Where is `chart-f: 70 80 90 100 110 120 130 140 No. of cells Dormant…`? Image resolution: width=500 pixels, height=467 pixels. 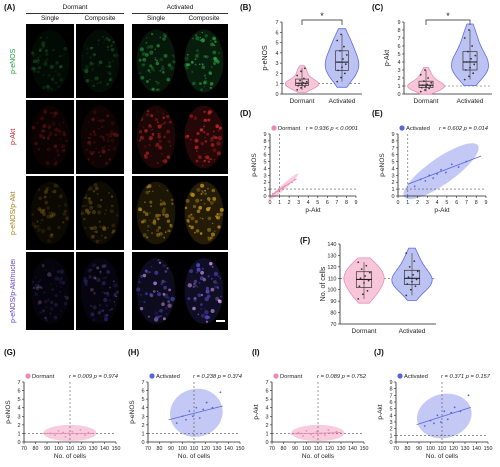
chart-f: 70 80 90 100 110 120 130 140 No. of cells Dormant… is located at coordinates (378, 288).